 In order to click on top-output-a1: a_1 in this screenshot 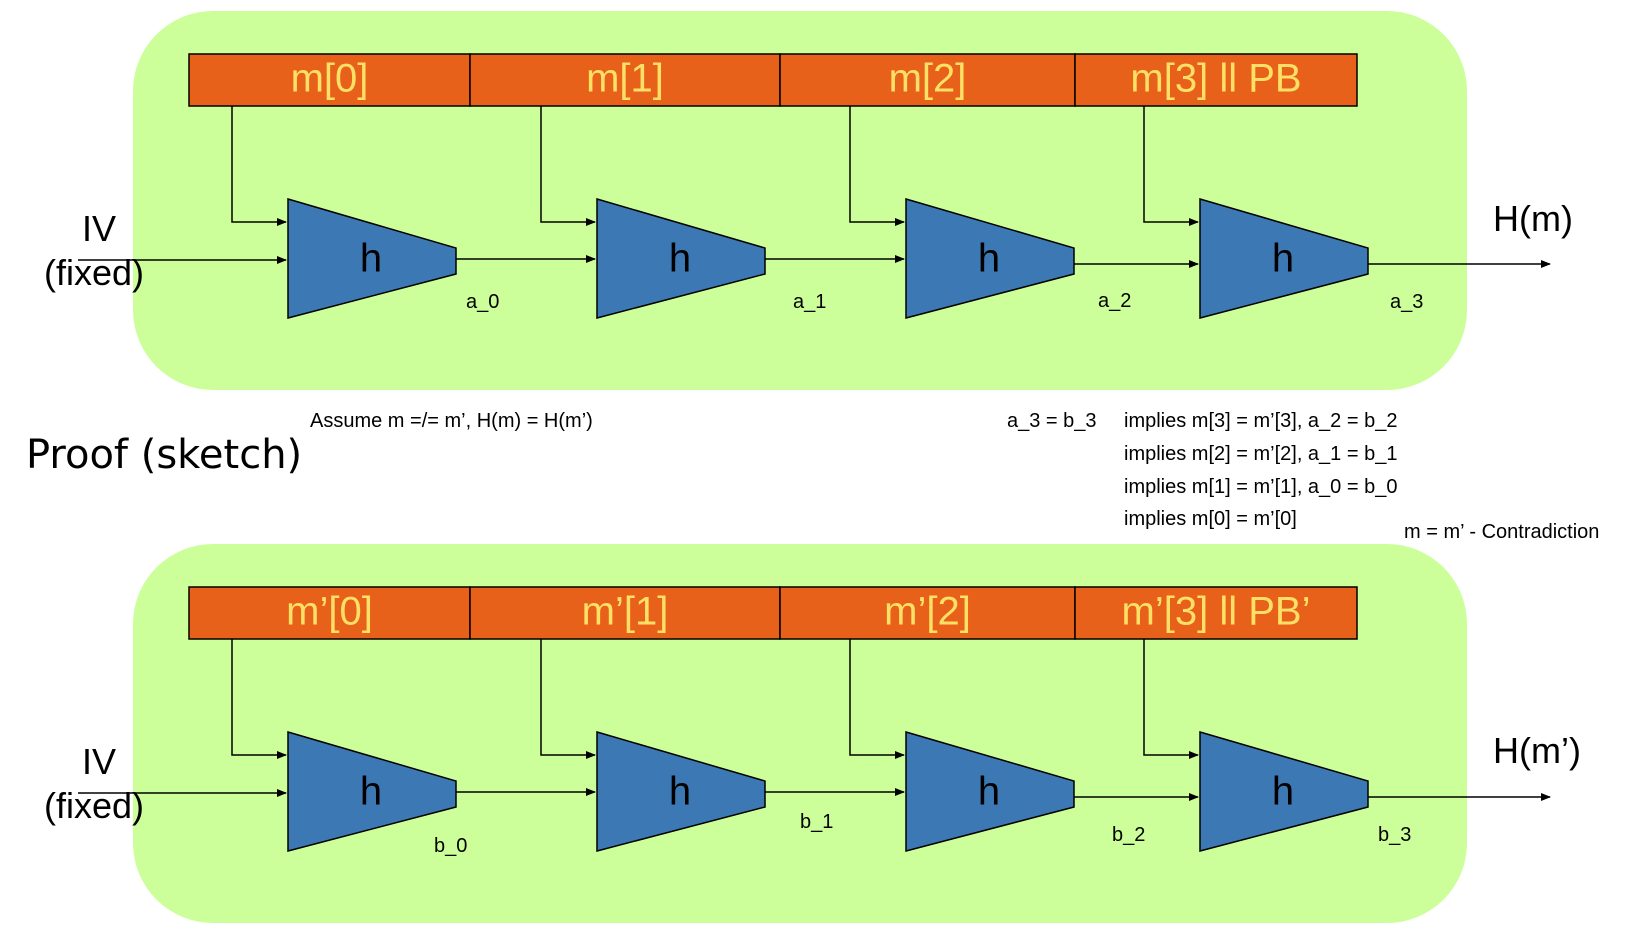, I will do `click(810, 302)`.